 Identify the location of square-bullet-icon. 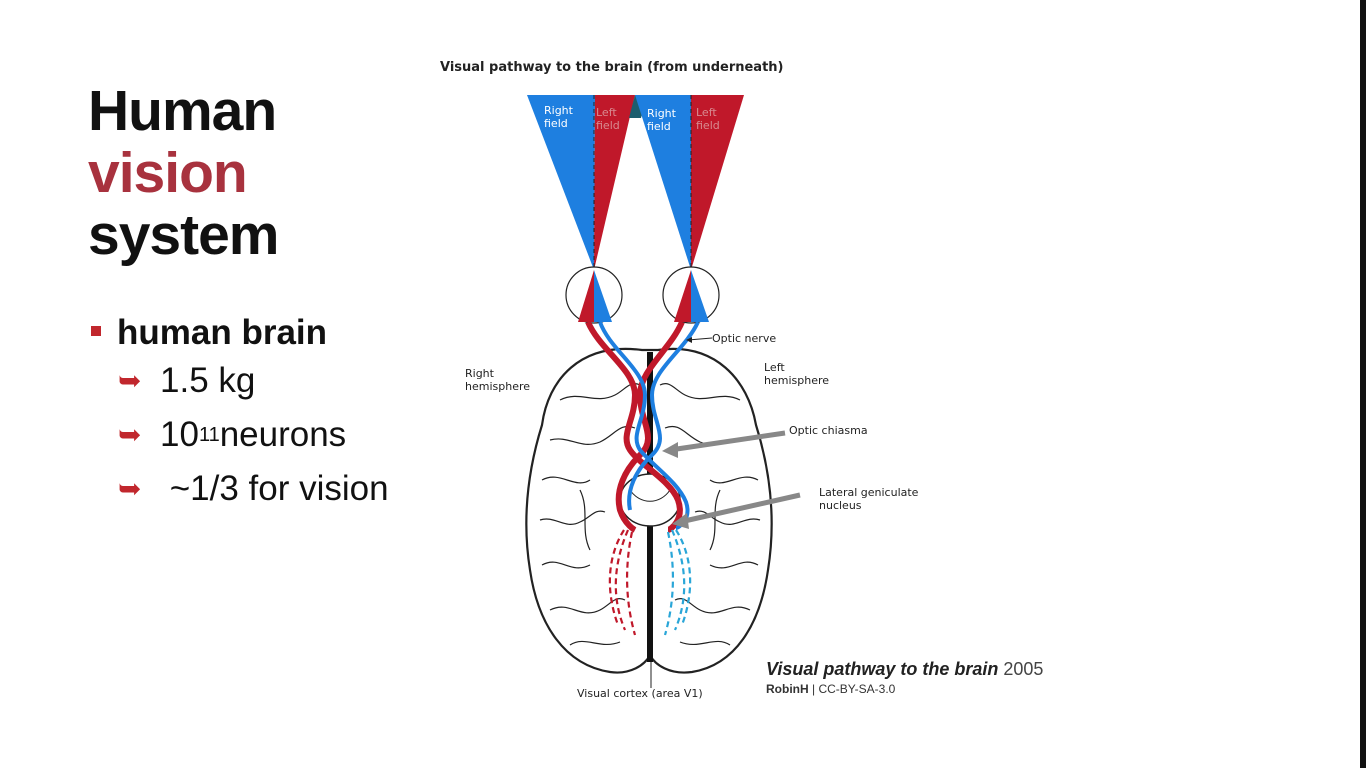
(96, 331).